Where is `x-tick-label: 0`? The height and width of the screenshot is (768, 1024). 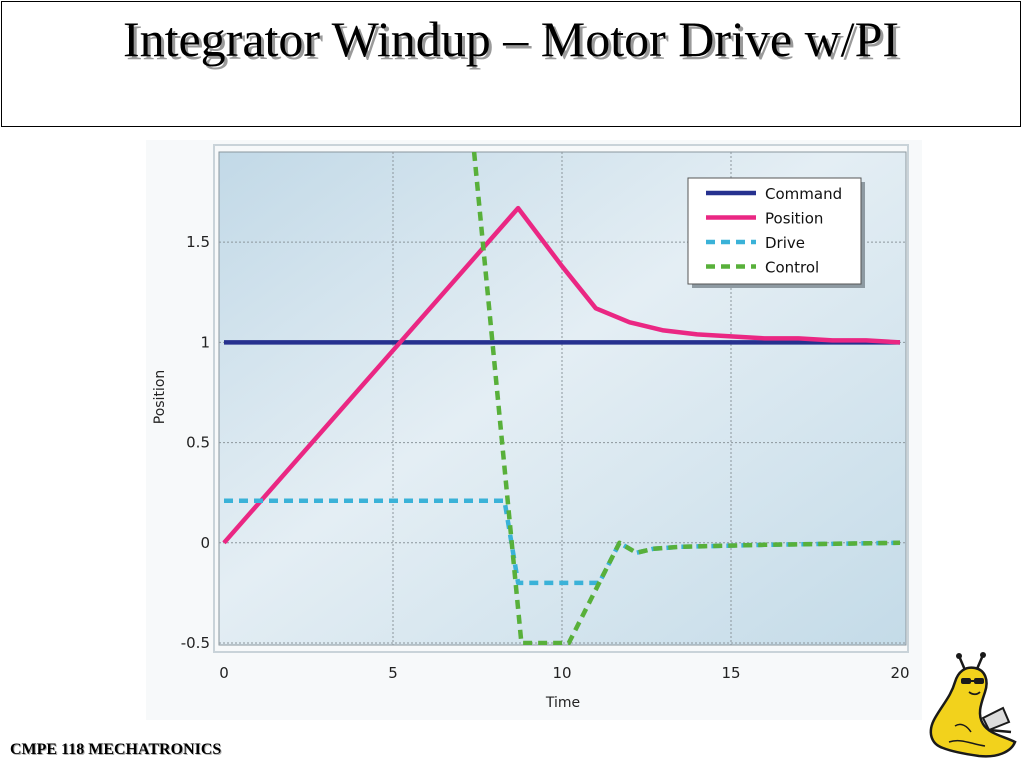
x-tick-label: 0 is located at coordinates (224, 673).